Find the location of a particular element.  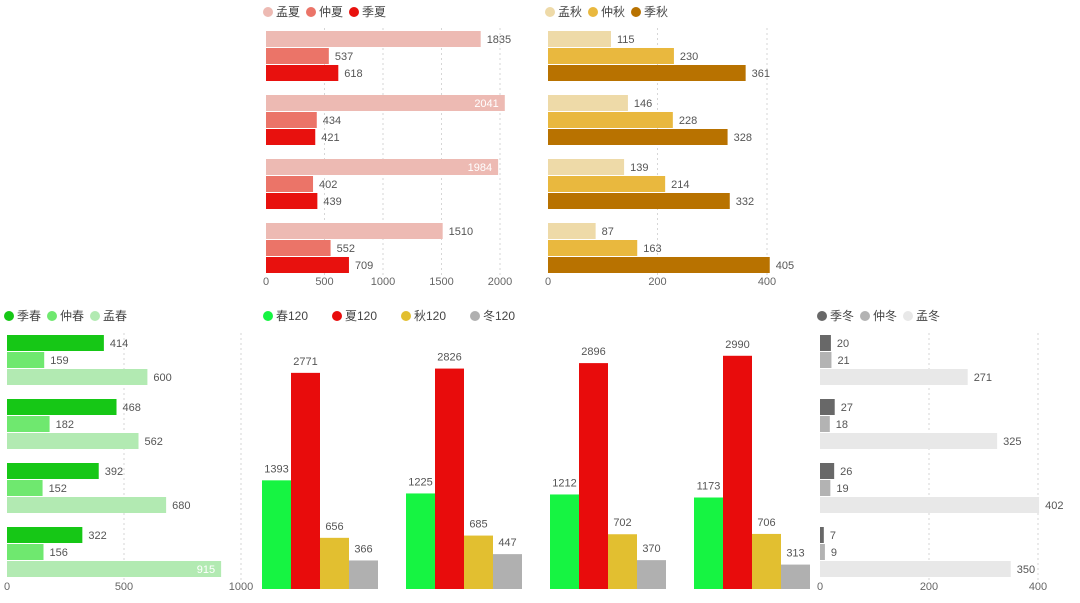

autumn-data-label-1-1: 228 is located at coordinates (688, 121).